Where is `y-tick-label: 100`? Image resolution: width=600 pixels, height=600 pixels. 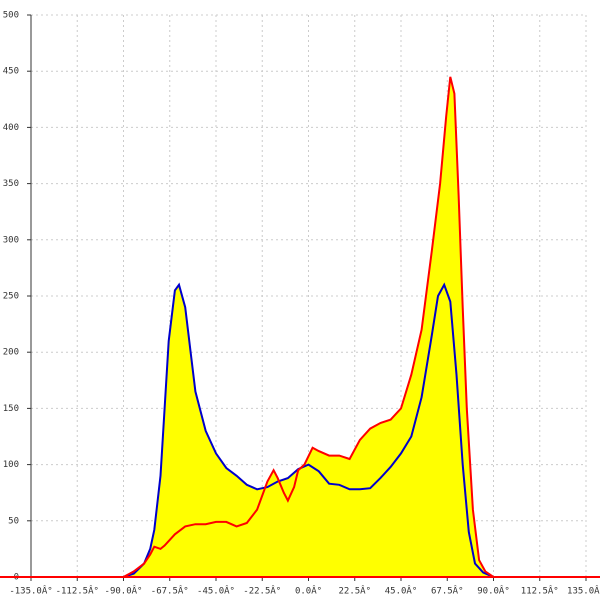 y-tick-label: 100 is located at coordinates (11, 465).